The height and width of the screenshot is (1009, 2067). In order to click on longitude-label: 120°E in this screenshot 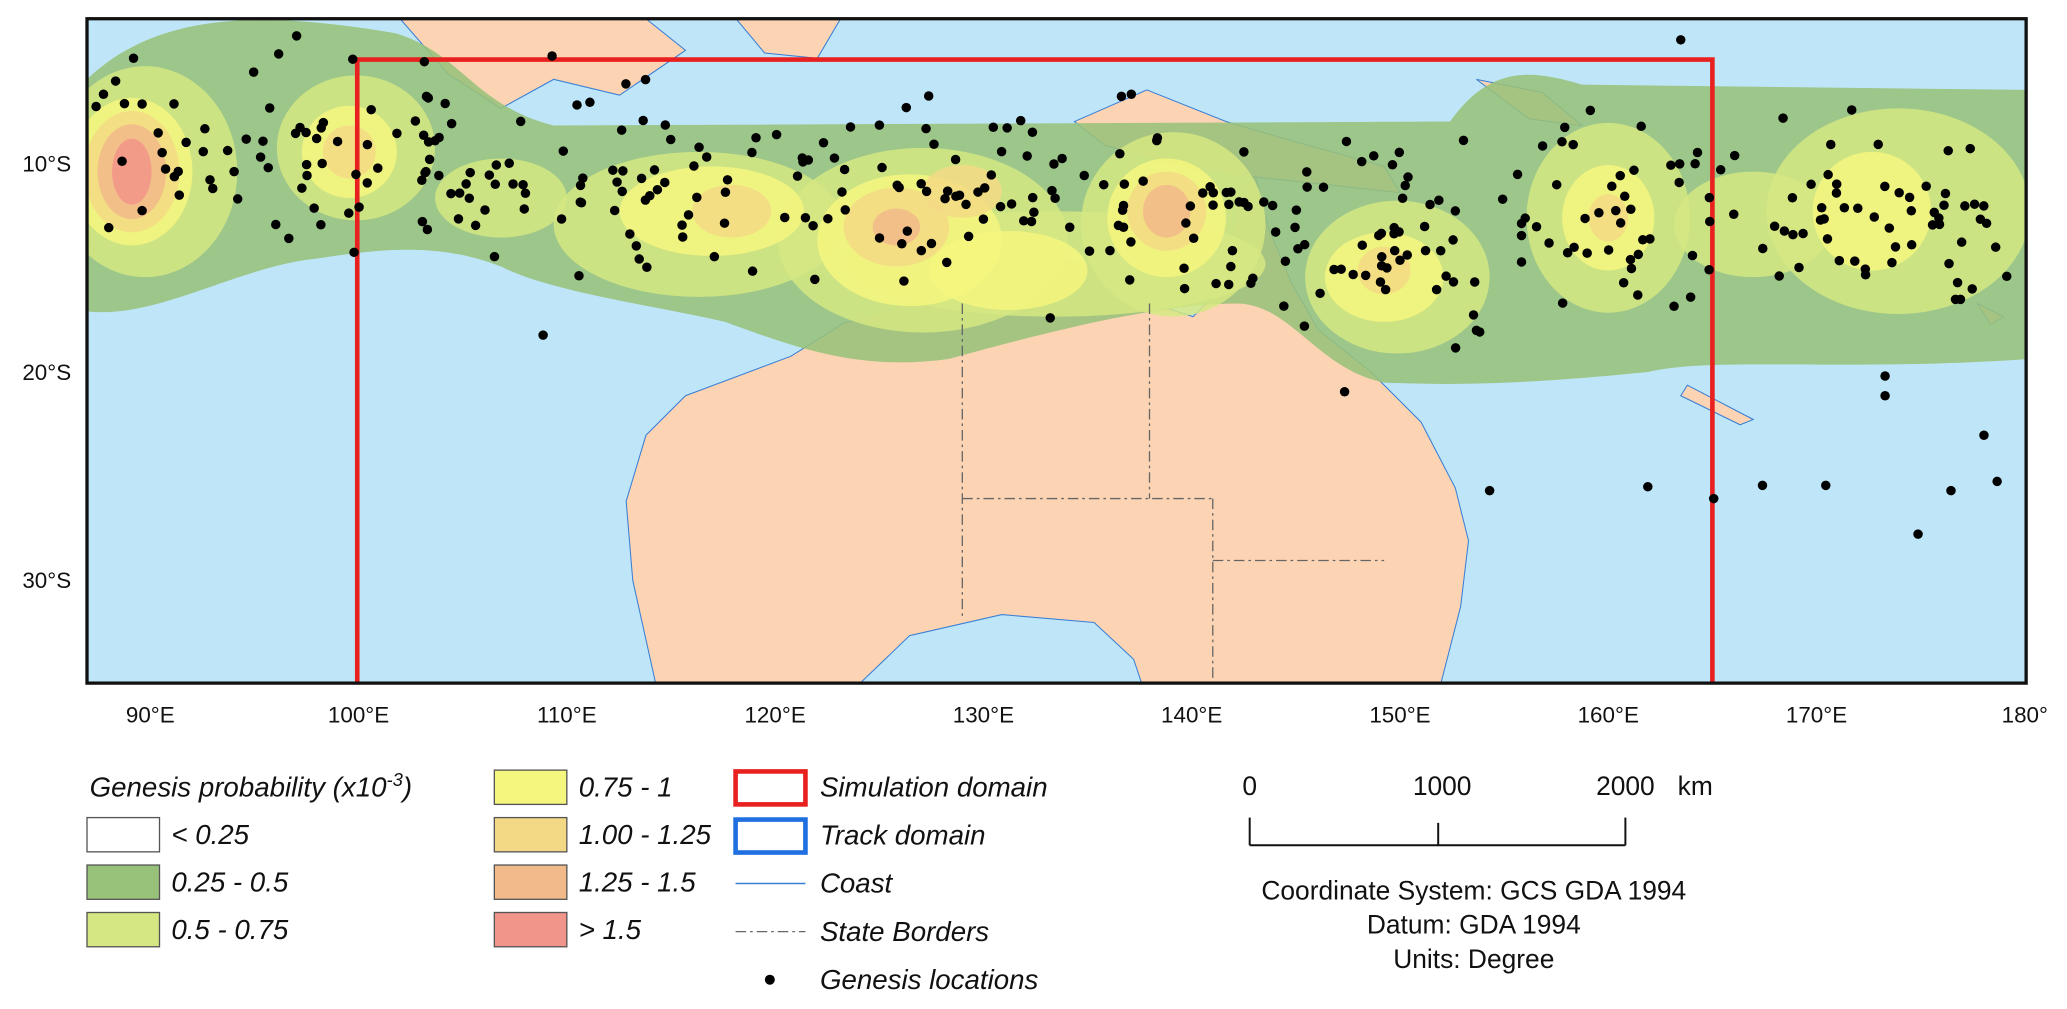, I will do `click(774, 715)`.